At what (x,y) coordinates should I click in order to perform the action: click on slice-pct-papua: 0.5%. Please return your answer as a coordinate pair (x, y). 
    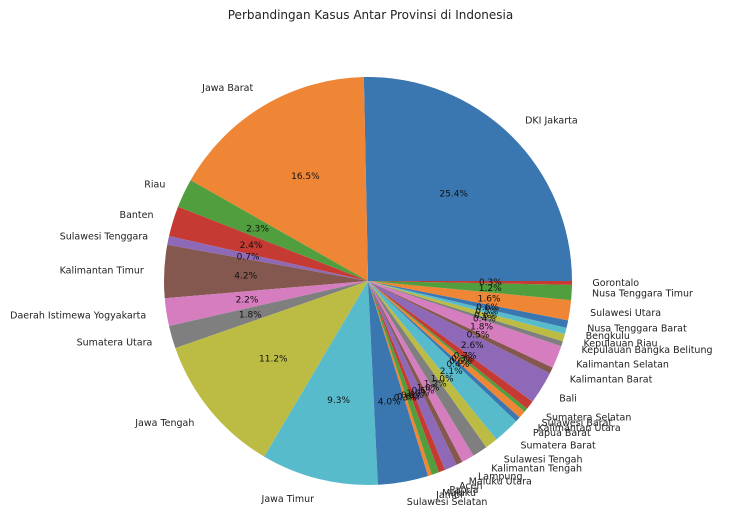
    Looking at the image, I should click on (412, 396).